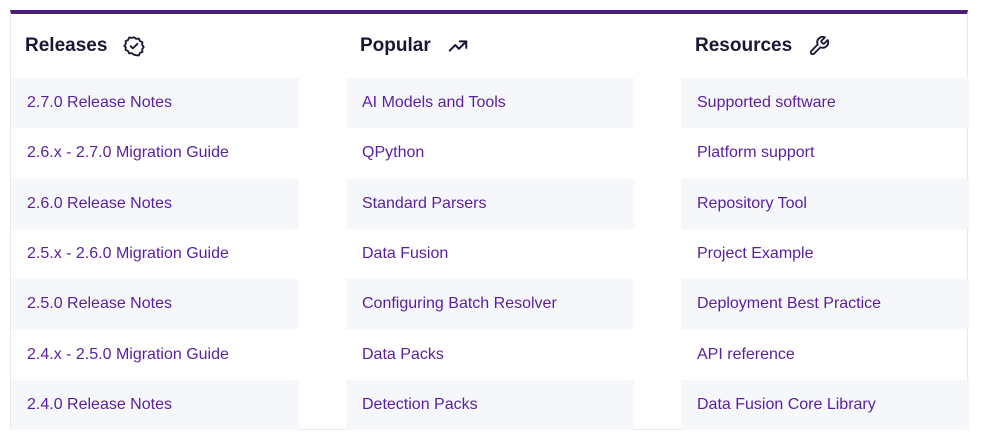  I want to click on badge-check-icon, so click(134, 46).